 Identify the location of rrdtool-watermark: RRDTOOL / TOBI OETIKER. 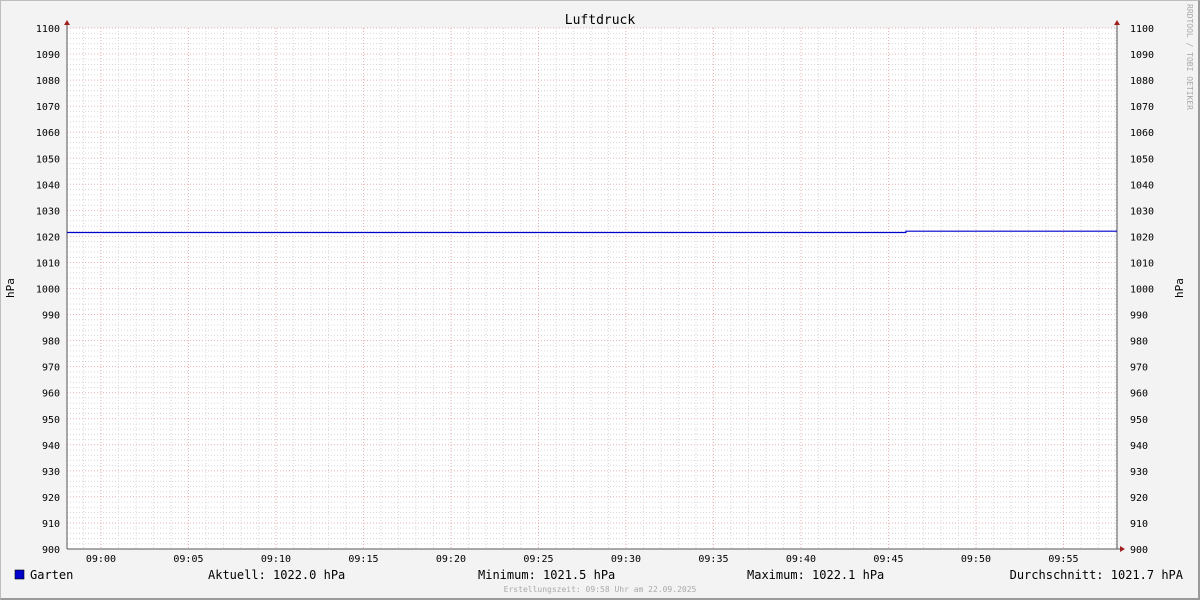
(1189, 57).